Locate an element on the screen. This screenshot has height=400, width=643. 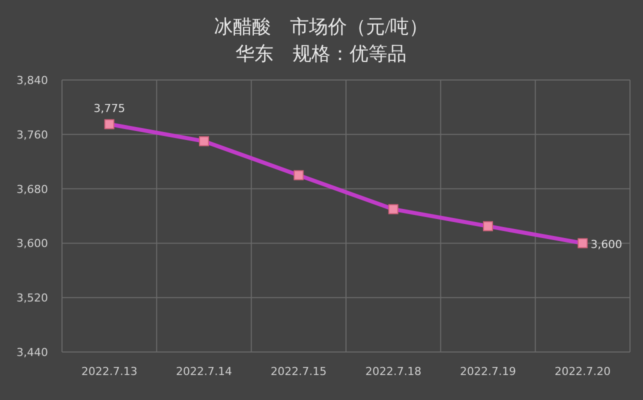
y-tick-label: 3,440 is located at coordinates (32, 352).